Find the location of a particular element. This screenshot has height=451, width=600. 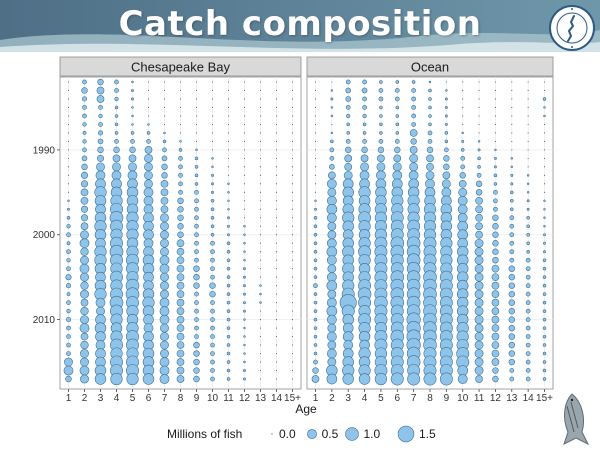

x-tick-label: 6 is located at coordinates (149, 398).